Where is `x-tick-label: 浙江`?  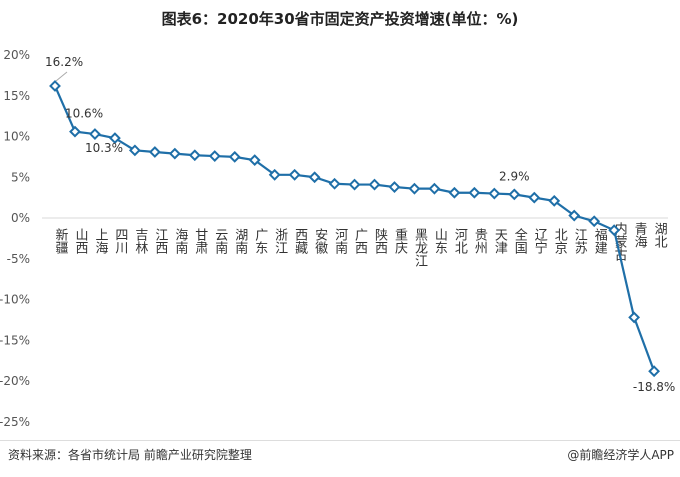
x-tick-label: 浙江 is located at coordinates (280, 241).